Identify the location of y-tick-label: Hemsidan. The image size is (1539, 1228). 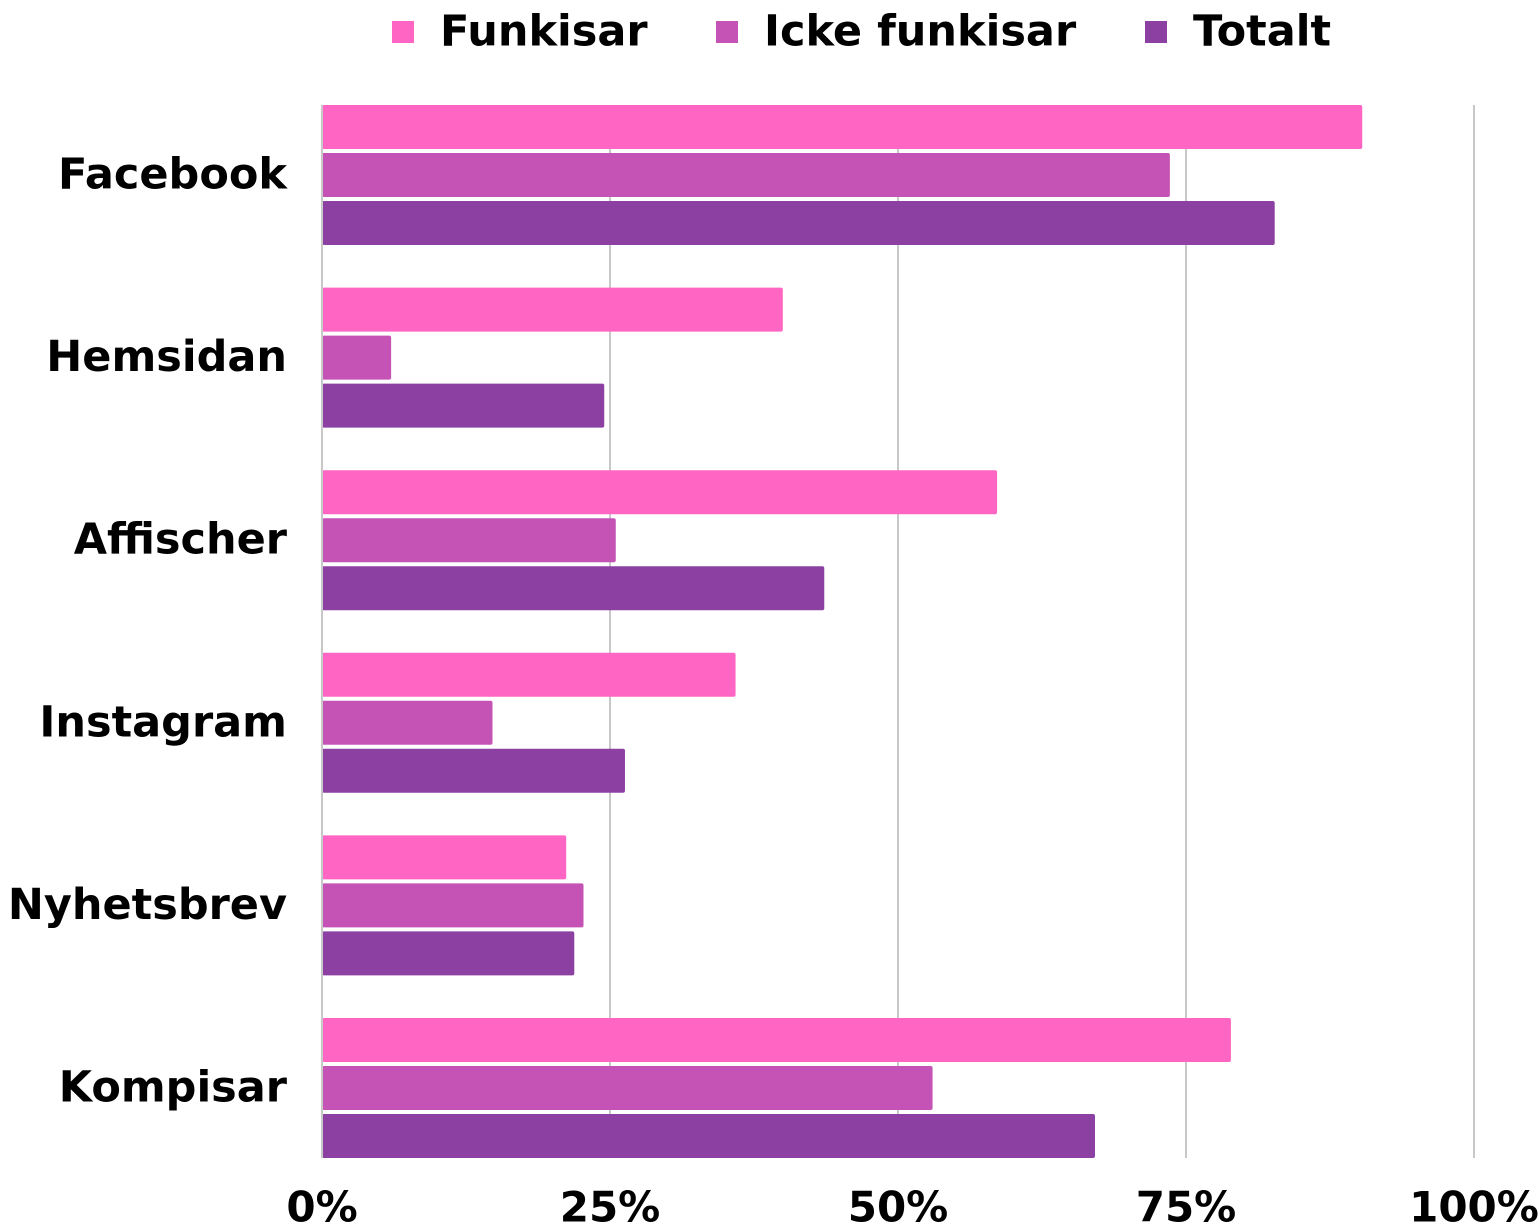
(166, 357).